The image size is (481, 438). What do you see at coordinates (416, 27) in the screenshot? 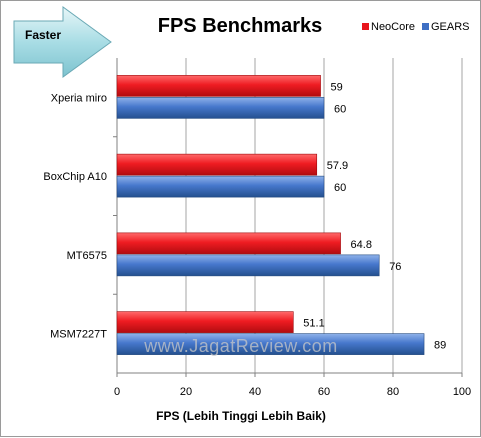
I see `legend: NeoCore GEARS` at bounding box center [416, 27].